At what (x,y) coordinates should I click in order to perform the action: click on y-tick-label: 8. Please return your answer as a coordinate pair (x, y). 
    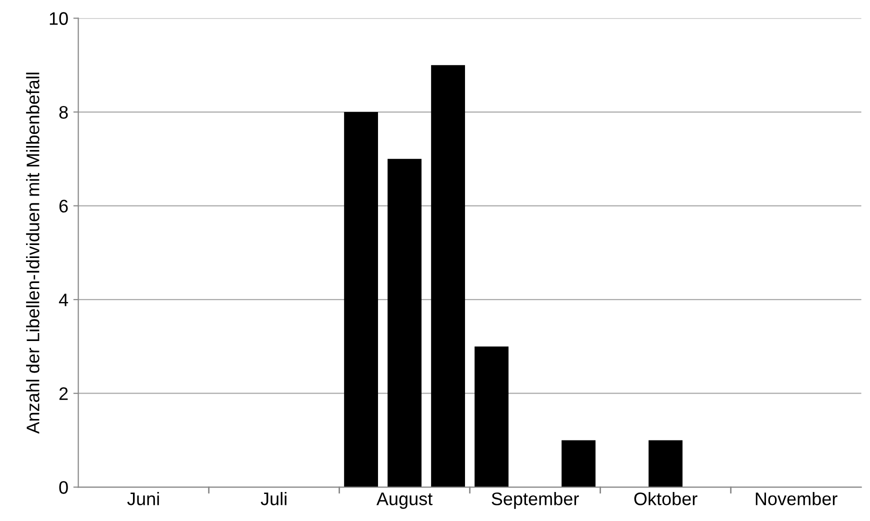
    Looking at the image, I should click on (63, 112).